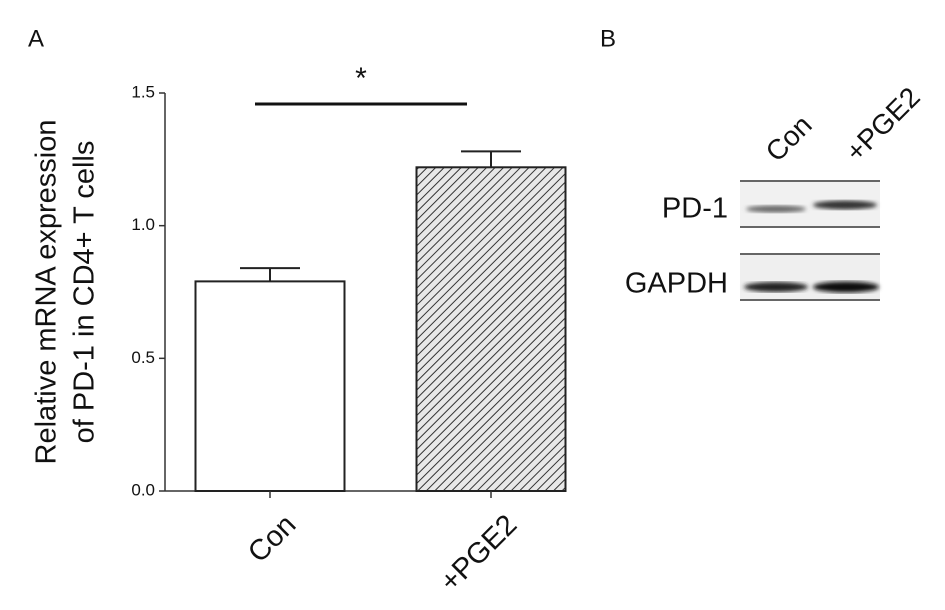  I want to click on panel-label: B, so click(608, 38).